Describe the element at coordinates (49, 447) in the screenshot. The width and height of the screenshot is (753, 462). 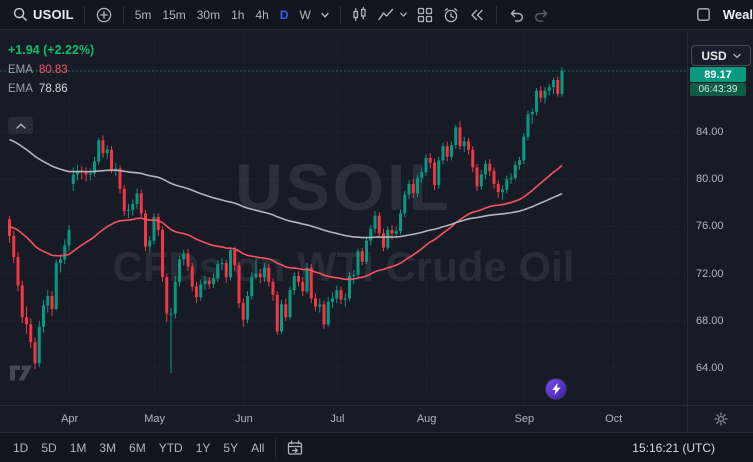
I see `range-5D: 5D` at that location.